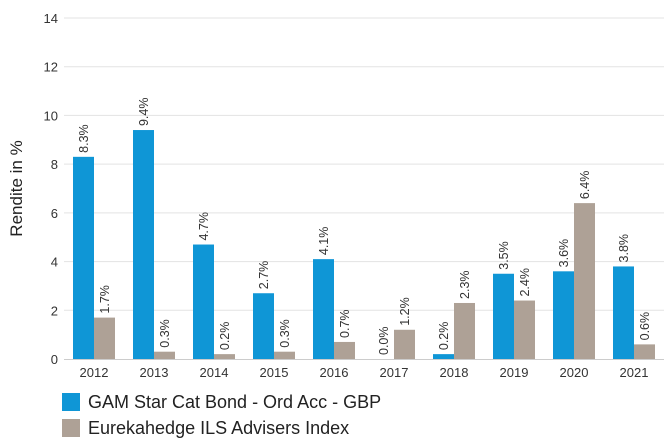 The image size is (669, 442). I want to click on x-tick-label-2021: 2021, so click(634, 372).